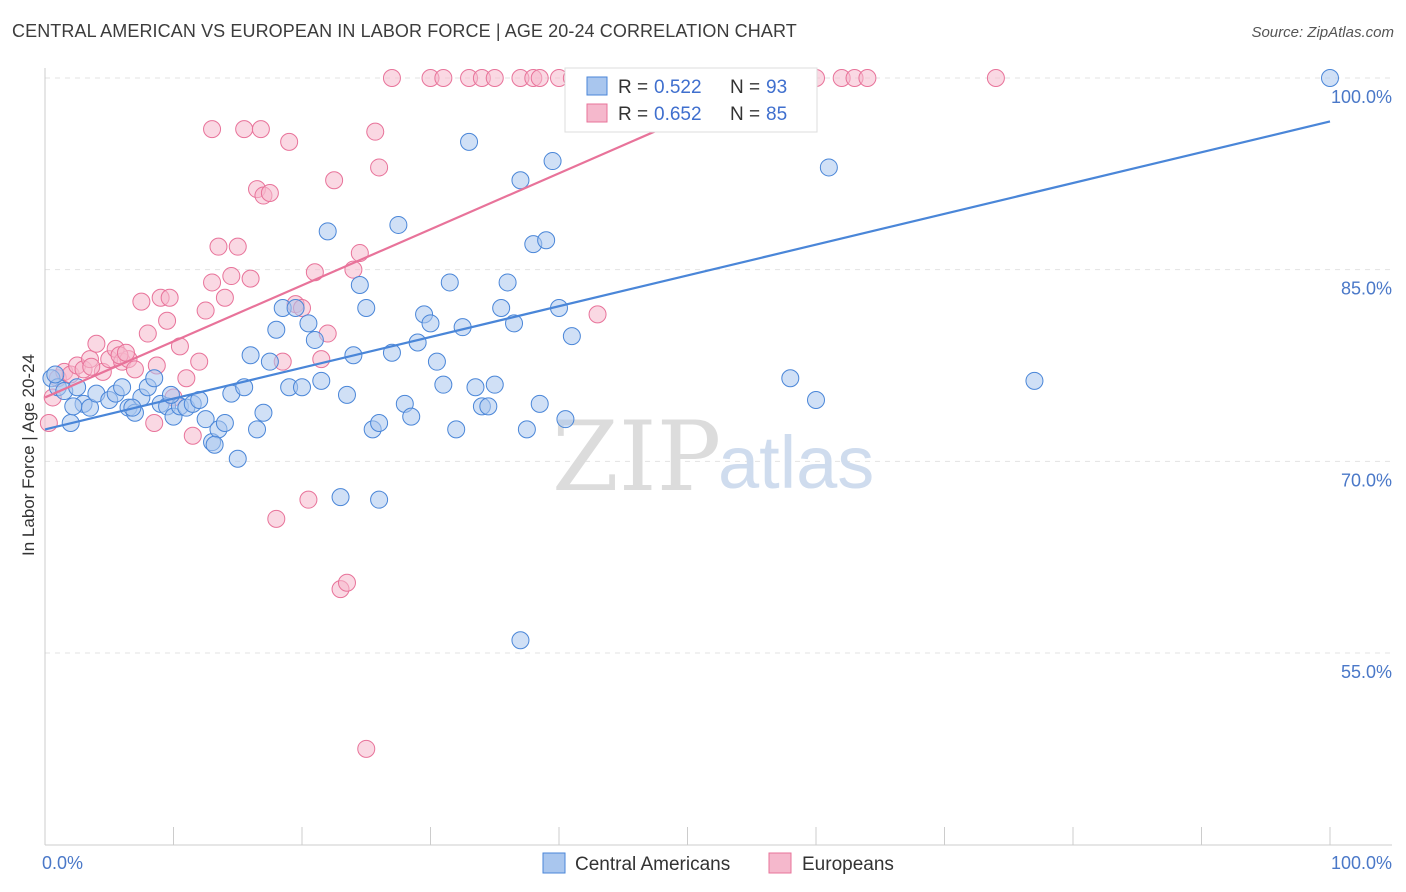 The width and height of the screenshot is (1406, 892). What do you see at coordinates (745, 114) in the screenshot?
I see `legend-n-label-pink: N =` at bounding box center [745, 114].